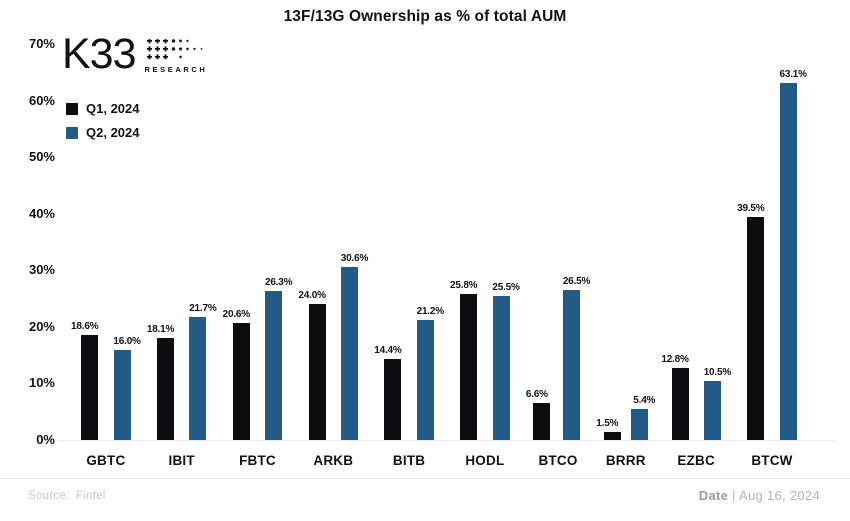  I want to click on y-tick-label: 40%, so click(41, 213).